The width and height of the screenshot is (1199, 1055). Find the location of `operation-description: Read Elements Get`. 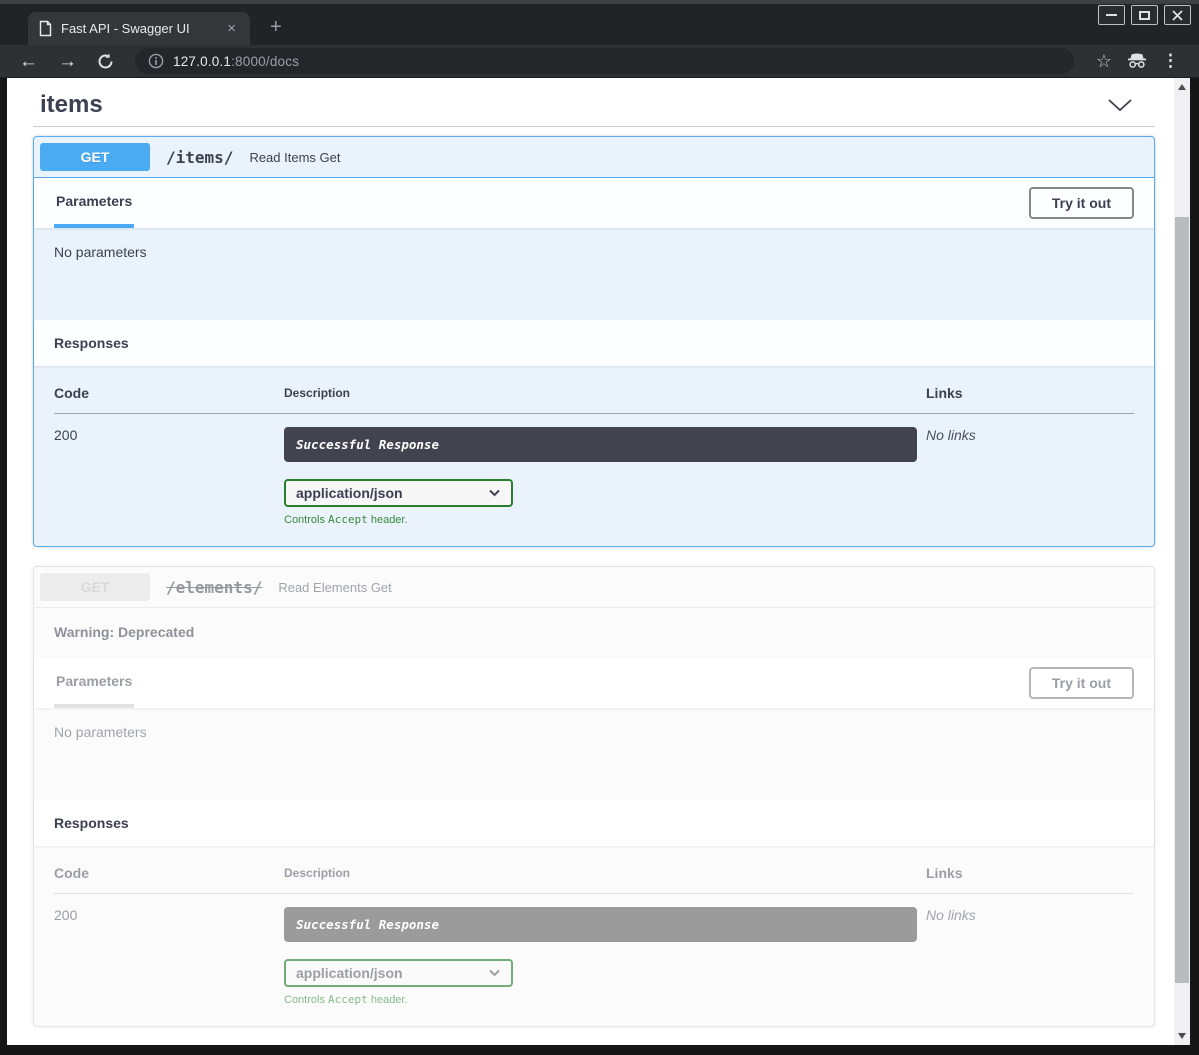

operation-description: Read Elements Get is located at coordinates (335, 587).